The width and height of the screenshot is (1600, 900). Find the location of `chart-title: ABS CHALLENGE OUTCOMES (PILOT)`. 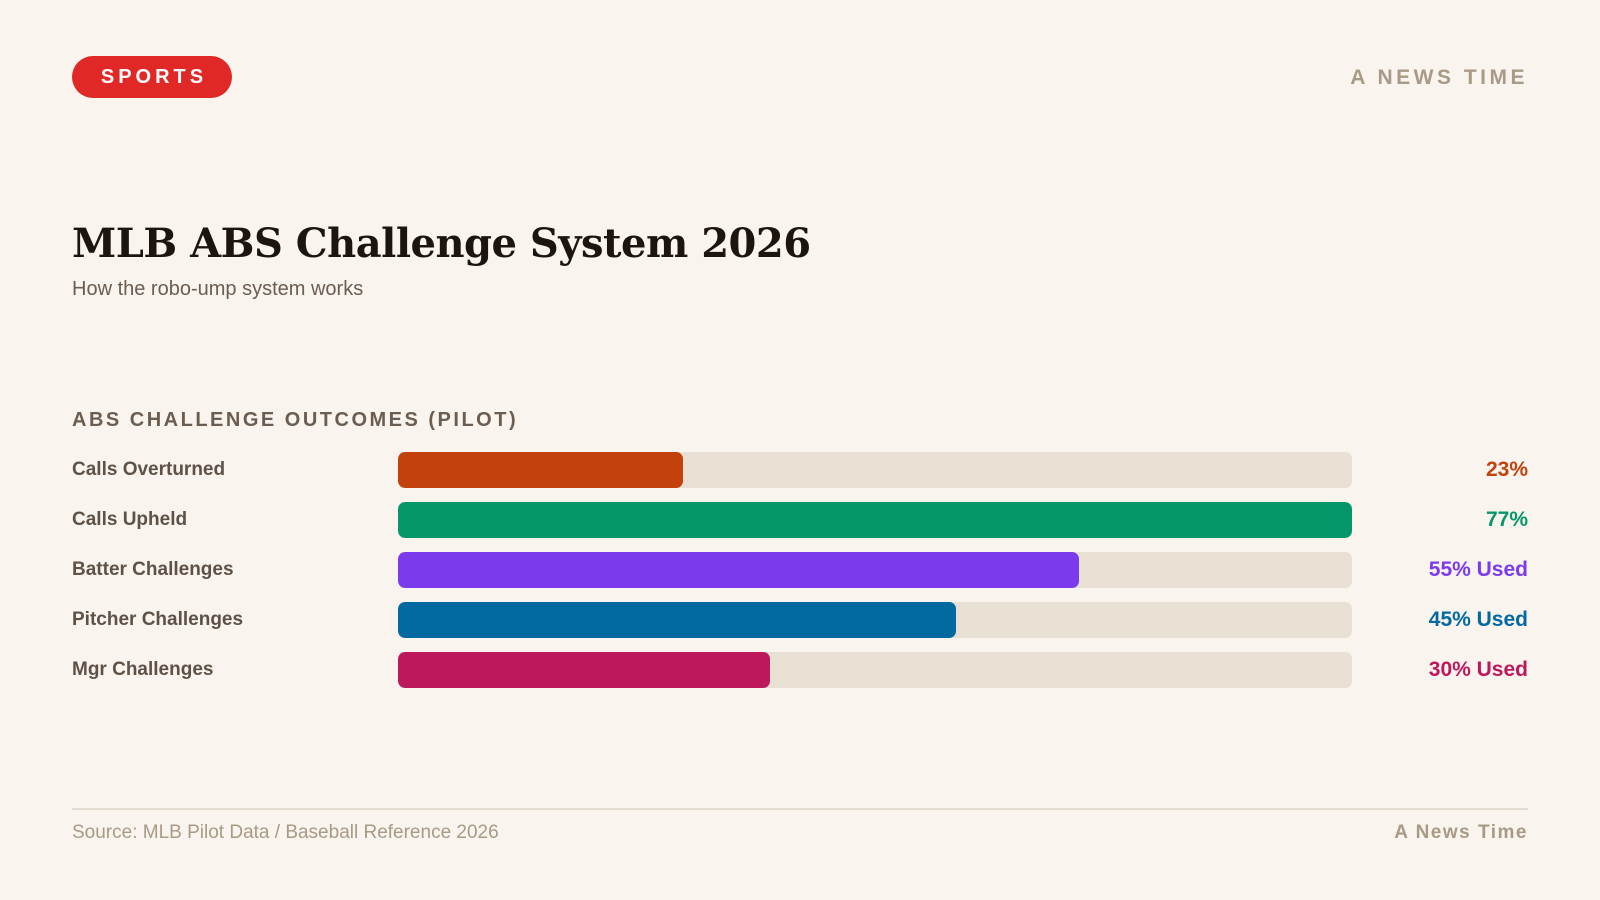

chart-title: ABS CHALLENGE OUTCOMES (PILOT) is located at coordinates (295, 420).